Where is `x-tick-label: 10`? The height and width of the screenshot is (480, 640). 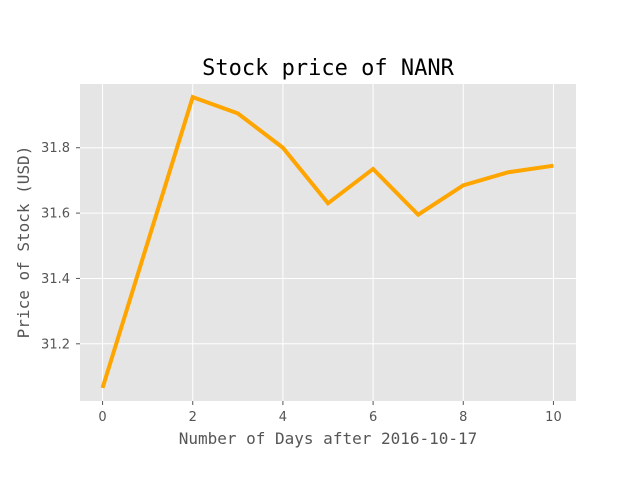 x-tick-label: 10 is located at coordinates (553, 417).